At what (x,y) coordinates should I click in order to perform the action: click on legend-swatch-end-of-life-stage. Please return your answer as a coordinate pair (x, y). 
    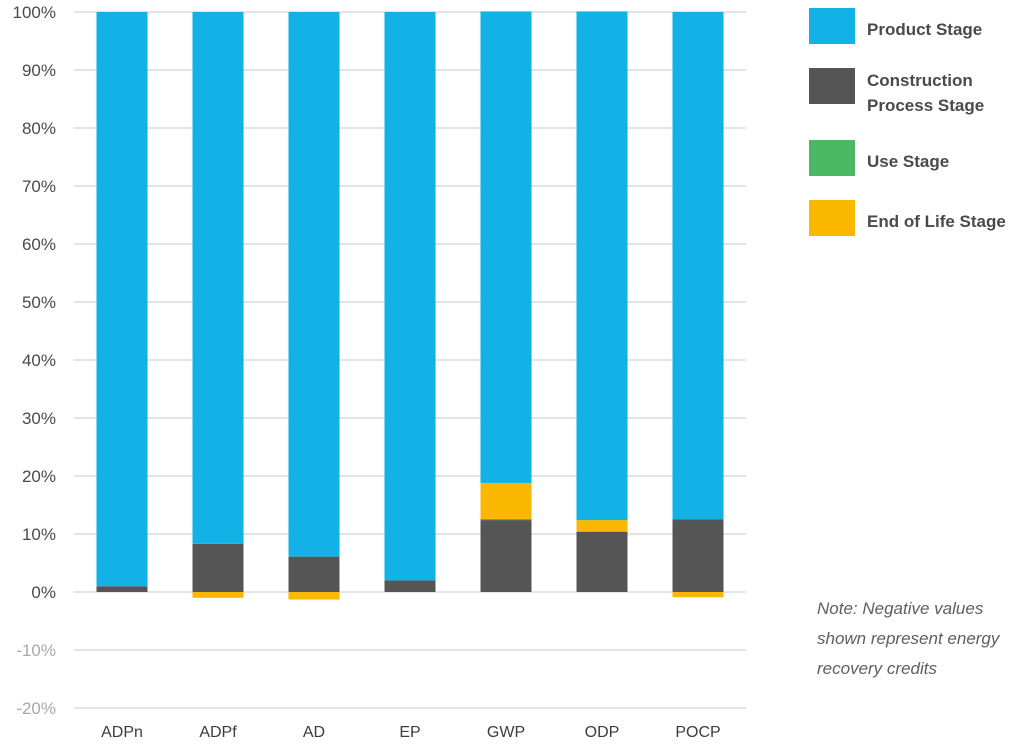
    Looking at the image, I should click on (832, 218).